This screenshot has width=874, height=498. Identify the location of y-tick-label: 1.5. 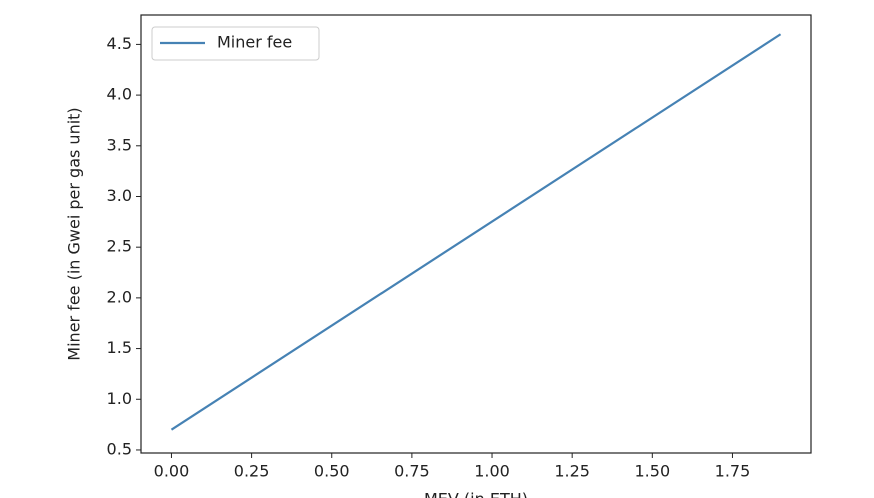
(119, 347).